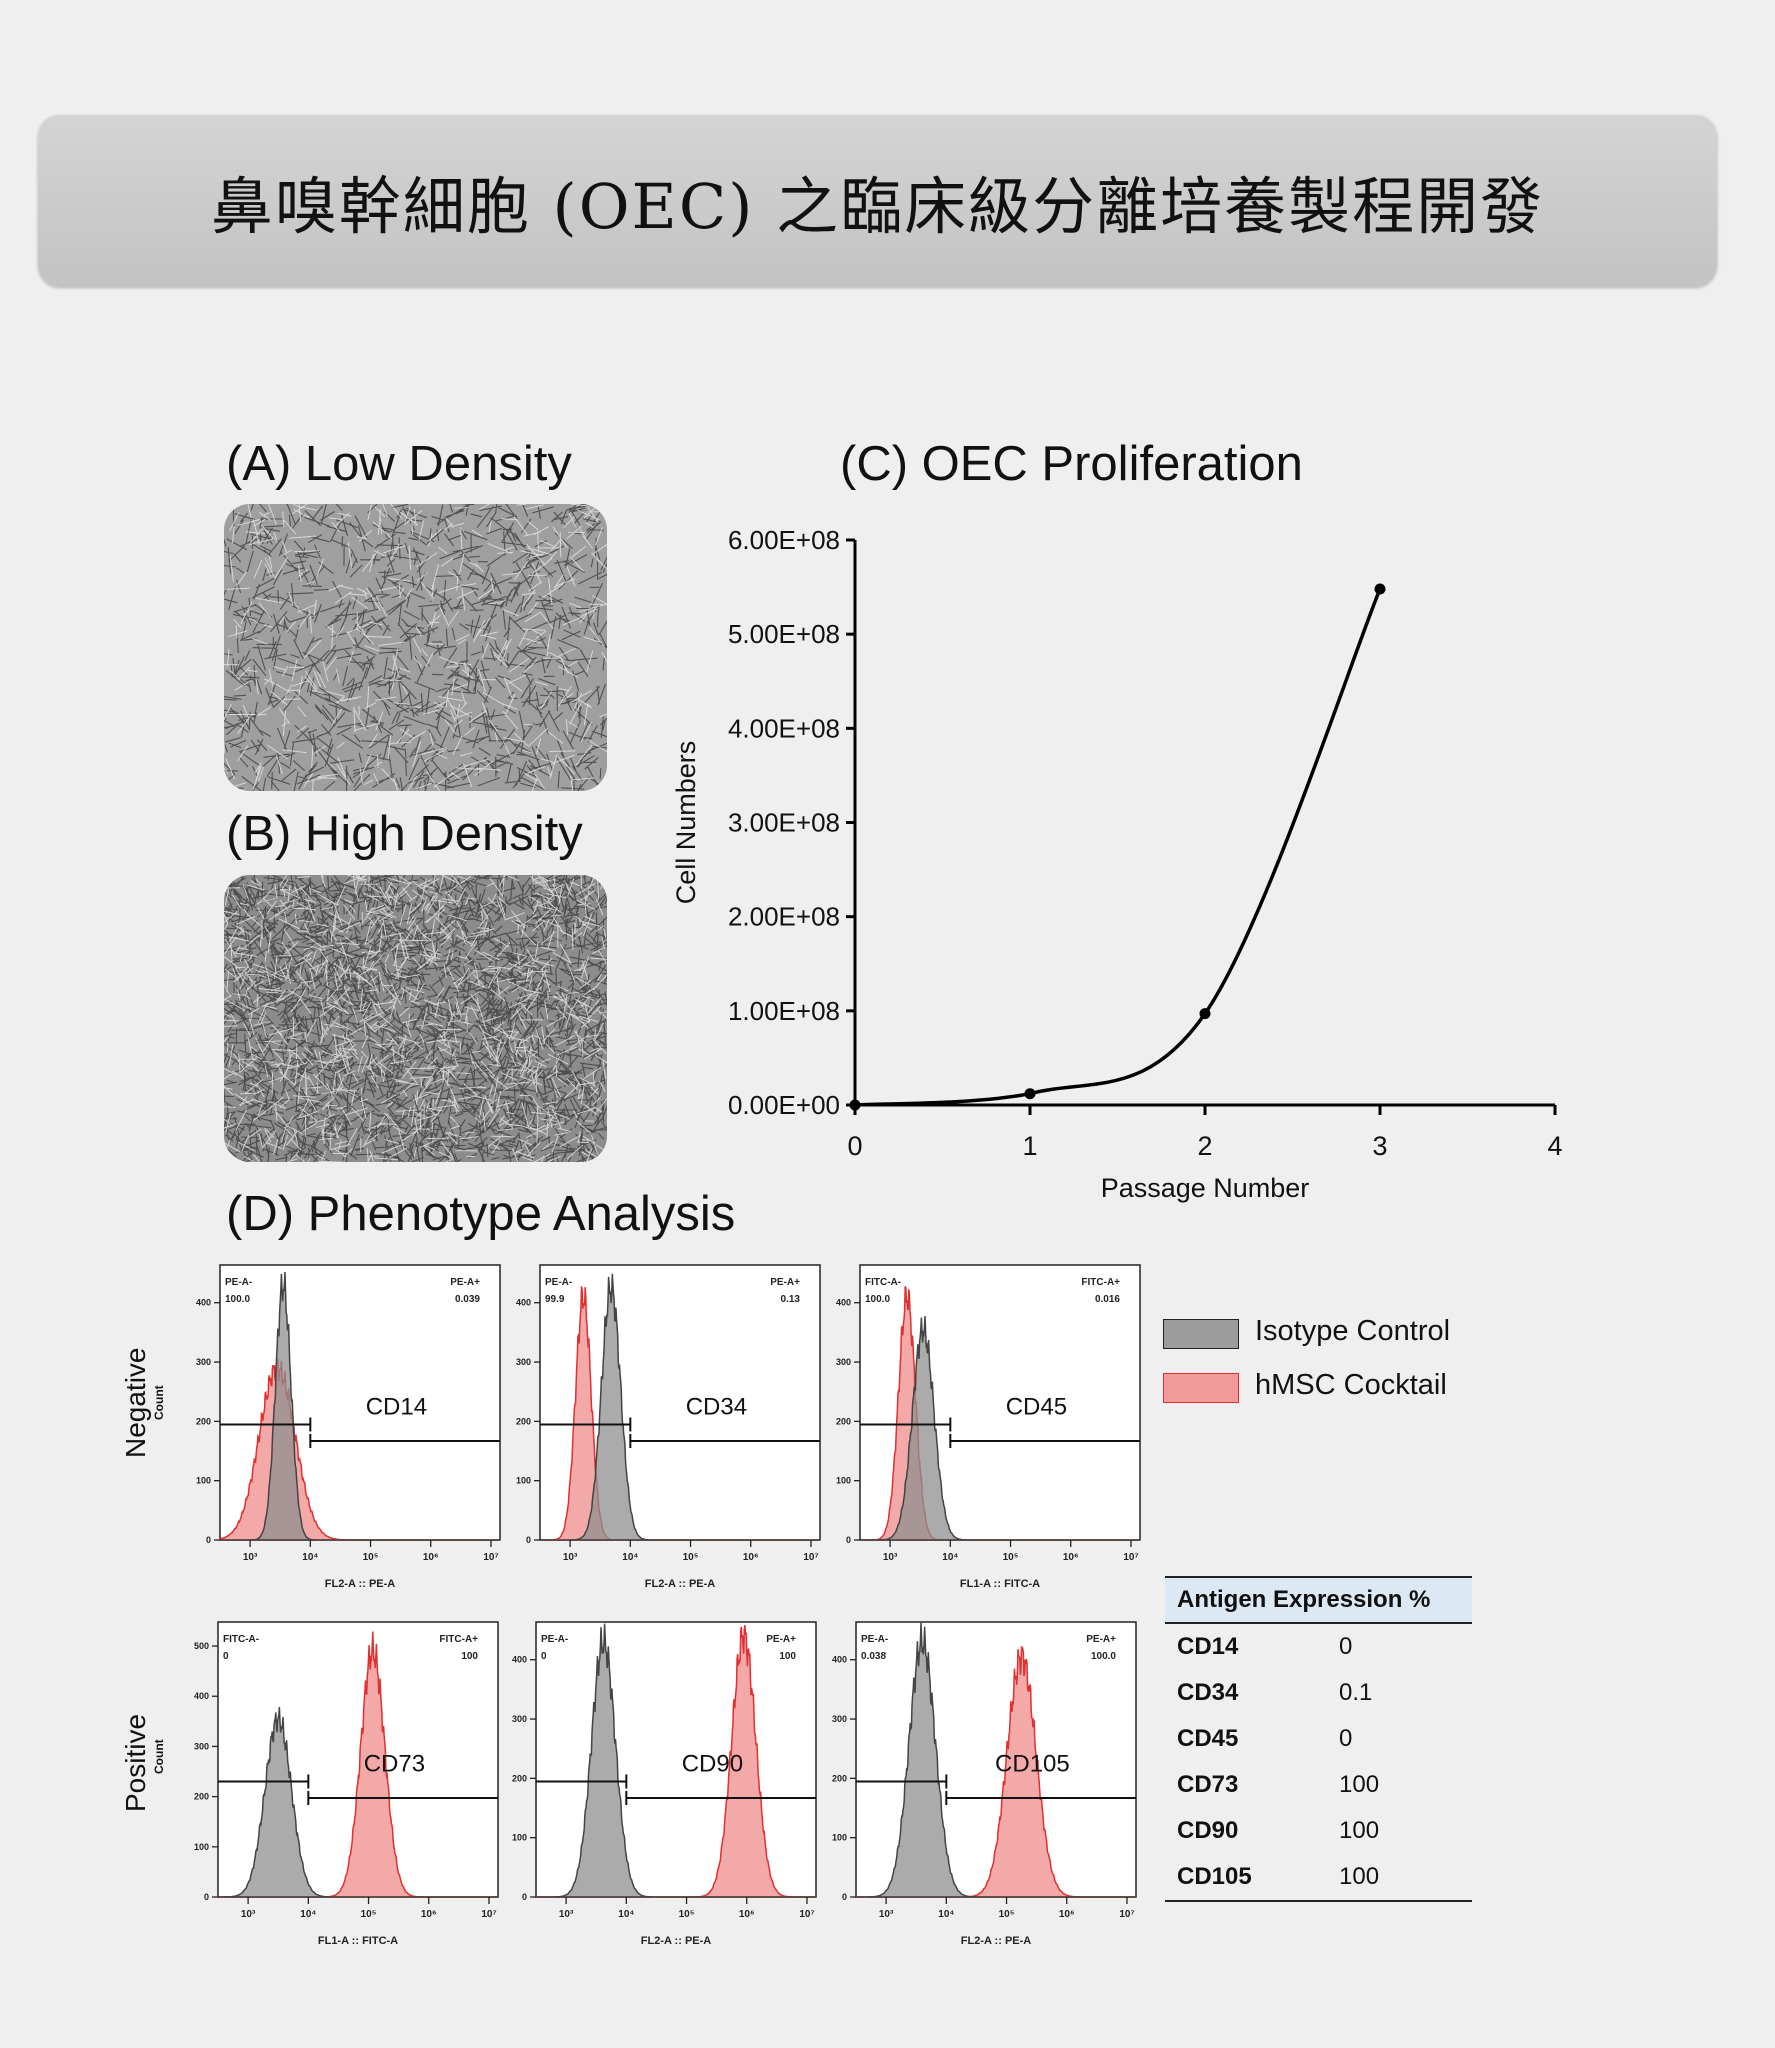  What do you see at coordinates (784, 1105) in the screenshot?
I see `y-tick-label: 0.00E+00` at bounding box center [784, 1105].